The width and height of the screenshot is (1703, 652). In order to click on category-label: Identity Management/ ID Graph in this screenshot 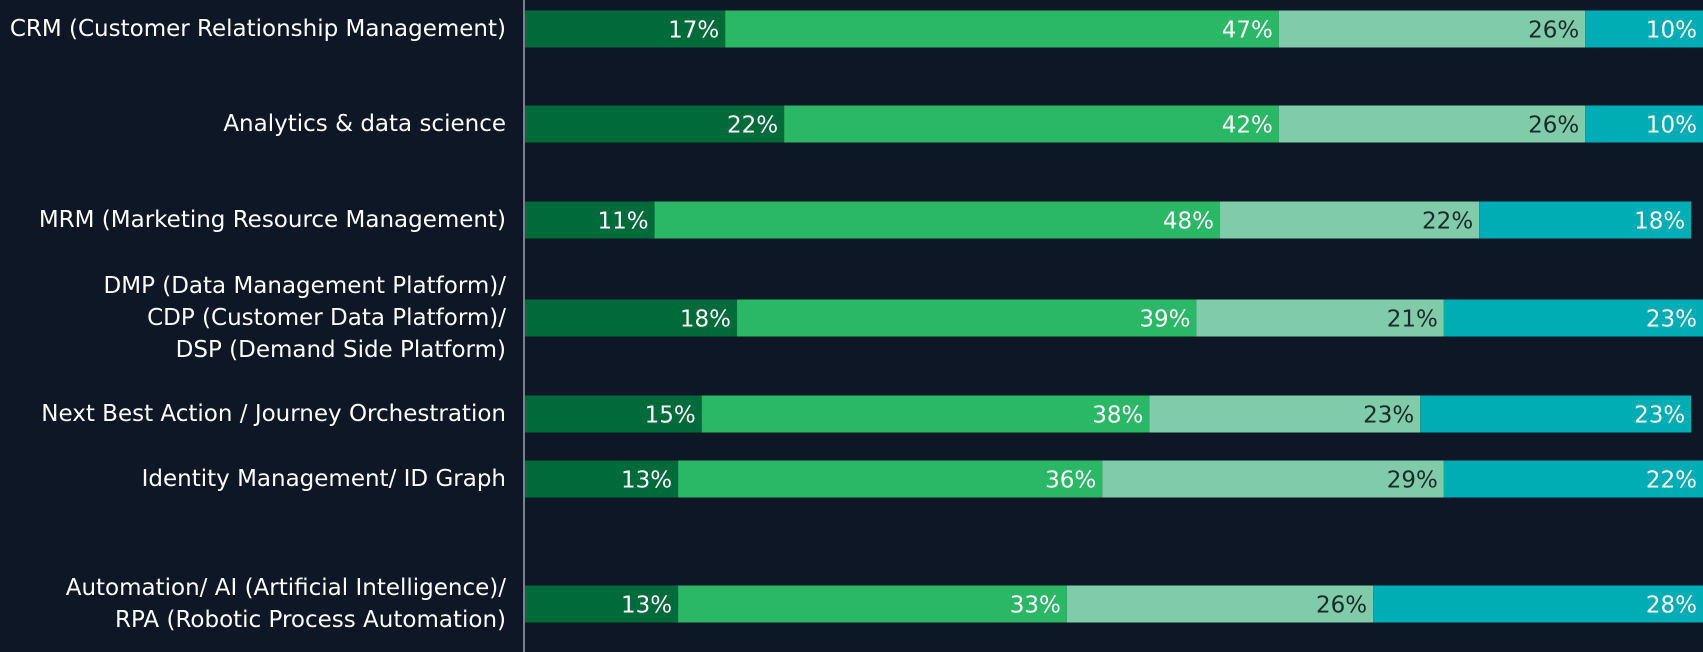, I will do `click(323, 479)`.